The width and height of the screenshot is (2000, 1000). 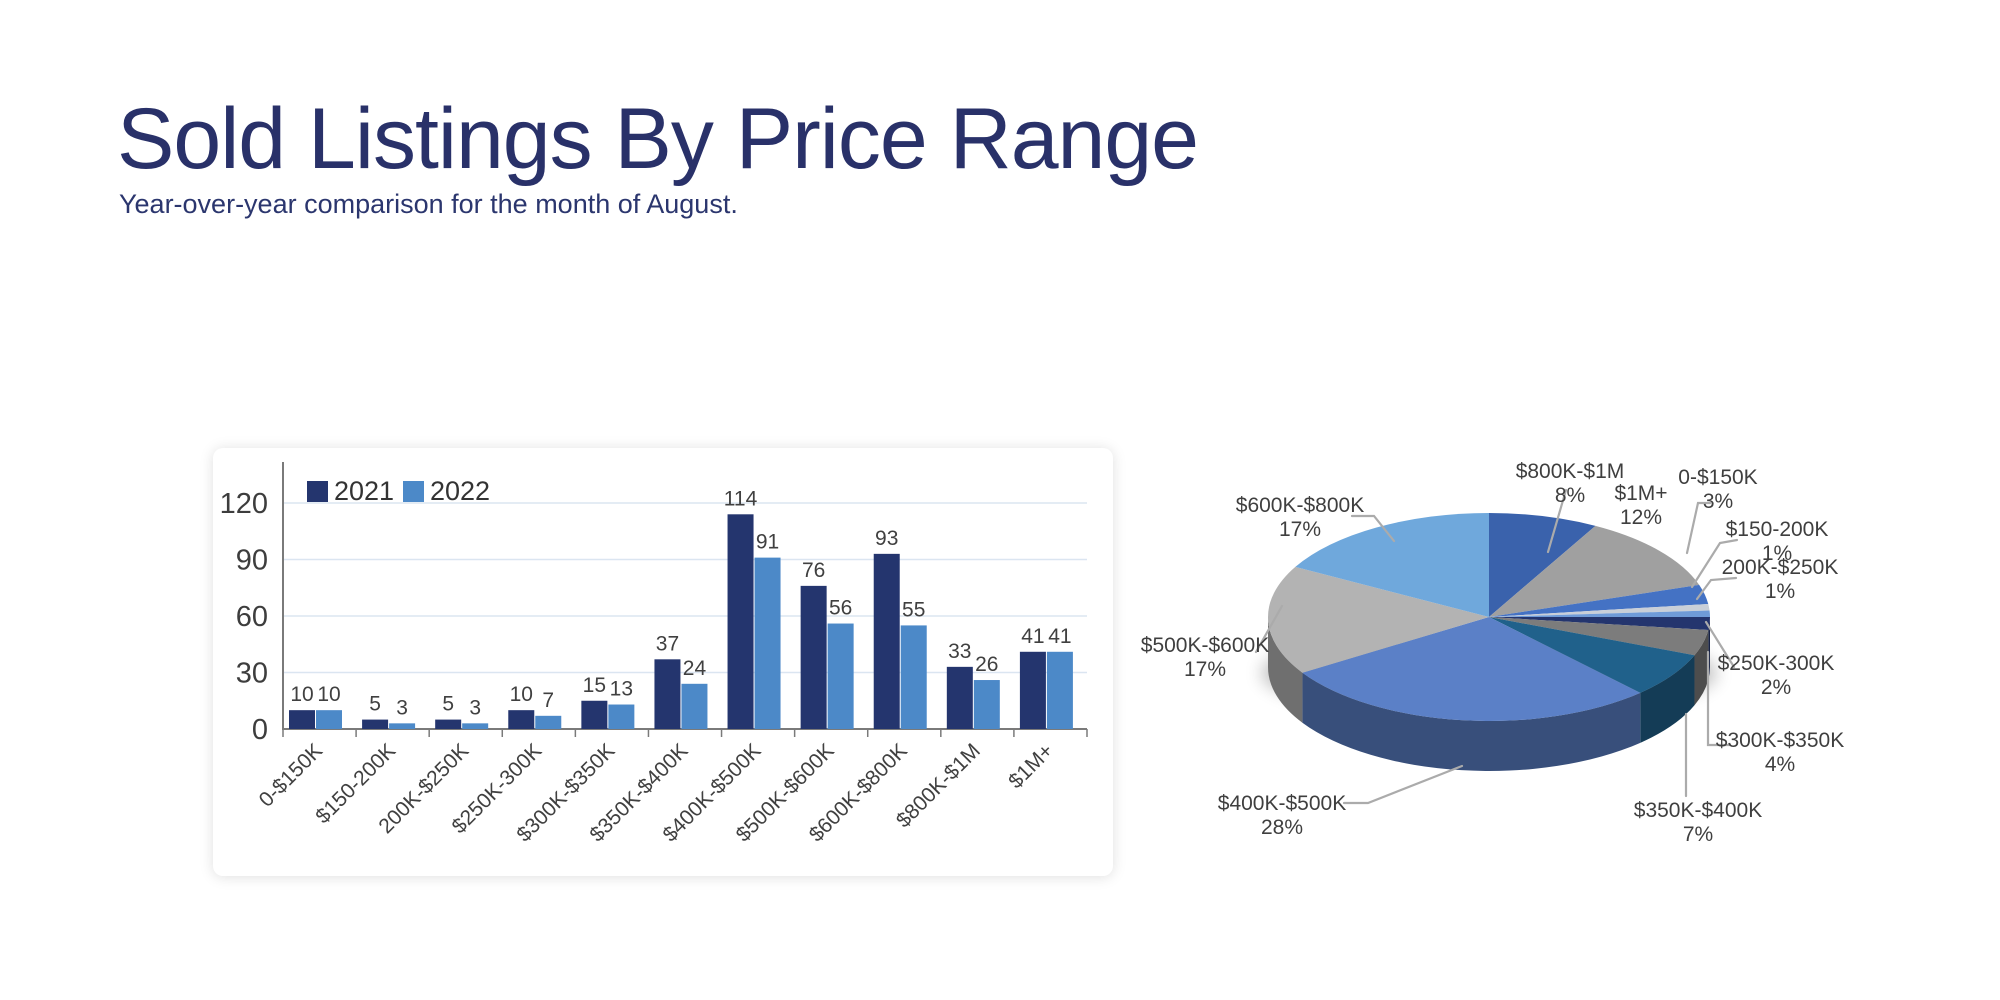 What do you see at coordinates (886, 538) in the screenshot?
I see `bar-value-label: 93` at bounding box center [886, 538].